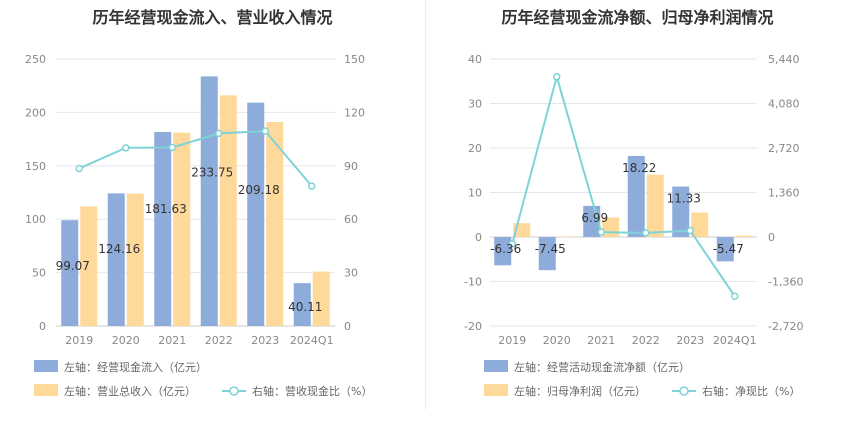 The width and height of the screenshot is (850, 437). I want to click on legend-label: 左轴：归母净利润（亿元）, so click(580, 391).